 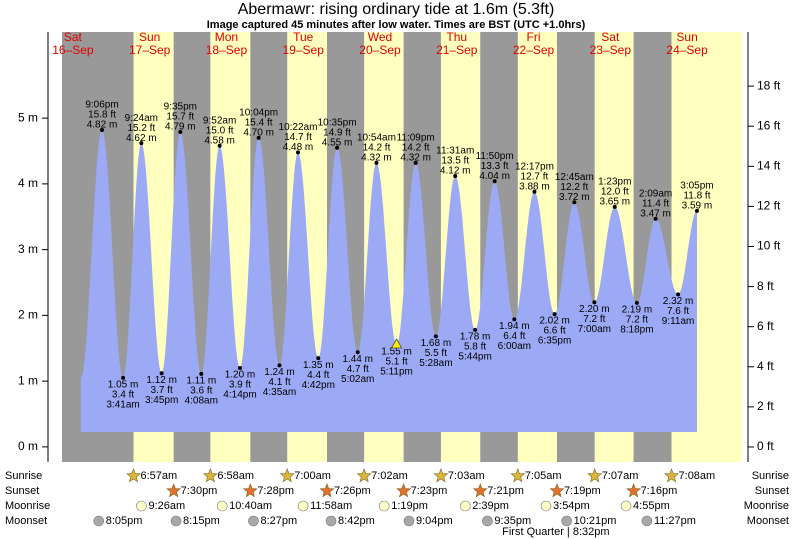 I want to click on low-tide-label: 4:08am, so click(x=201, y=401).